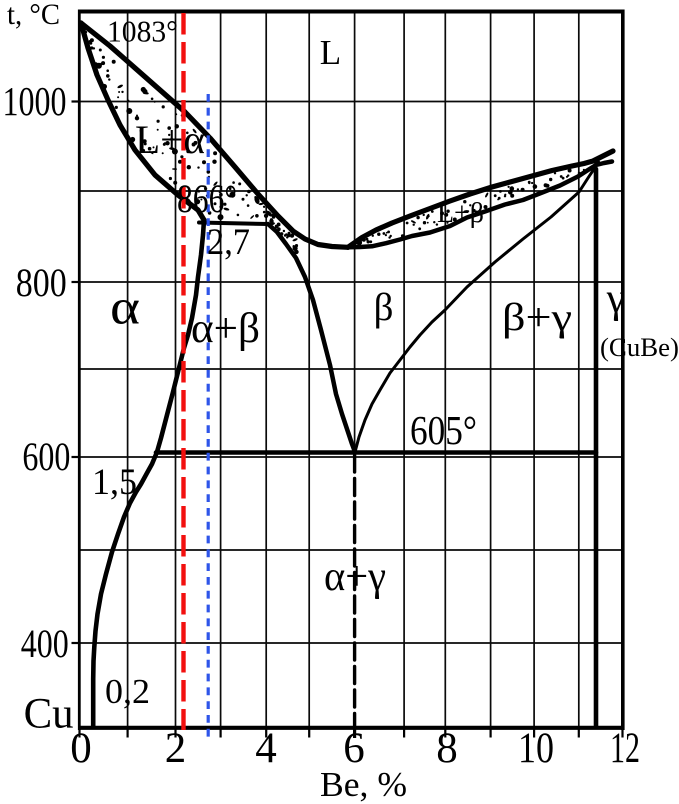 The width and height of the screenshot is (679, 804). I want to click on svg-text: α+γ, so click(355, 577).